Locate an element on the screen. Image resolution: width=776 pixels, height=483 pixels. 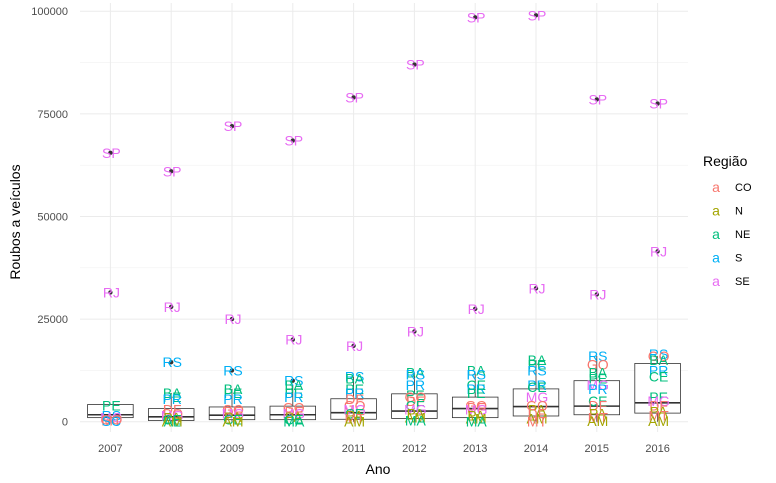
state-label-2007-RS: RS is located at coordinates (111, 416).